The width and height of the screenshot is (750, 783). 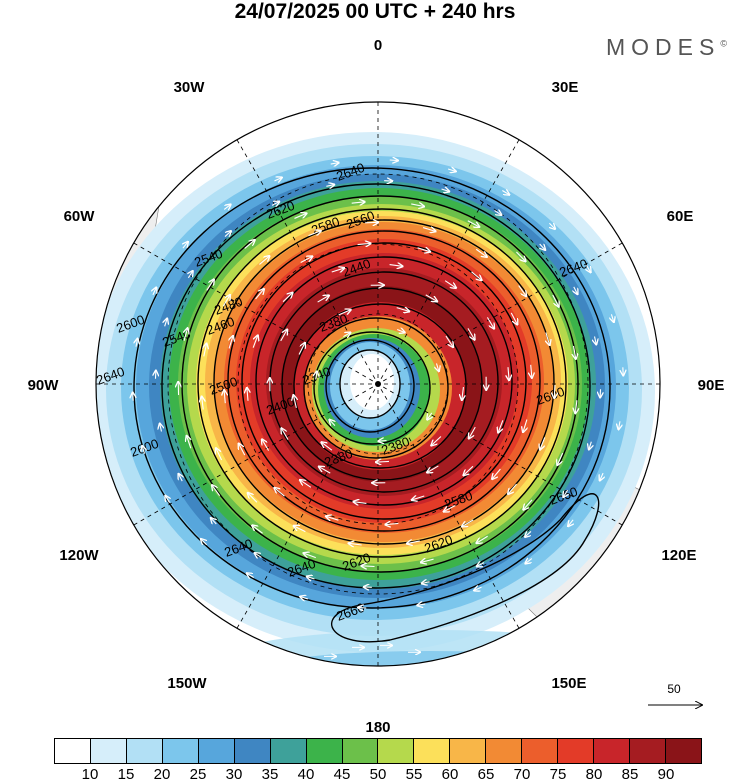 I want to click on reference-vector-label: 50, so click(x=674, y=689).